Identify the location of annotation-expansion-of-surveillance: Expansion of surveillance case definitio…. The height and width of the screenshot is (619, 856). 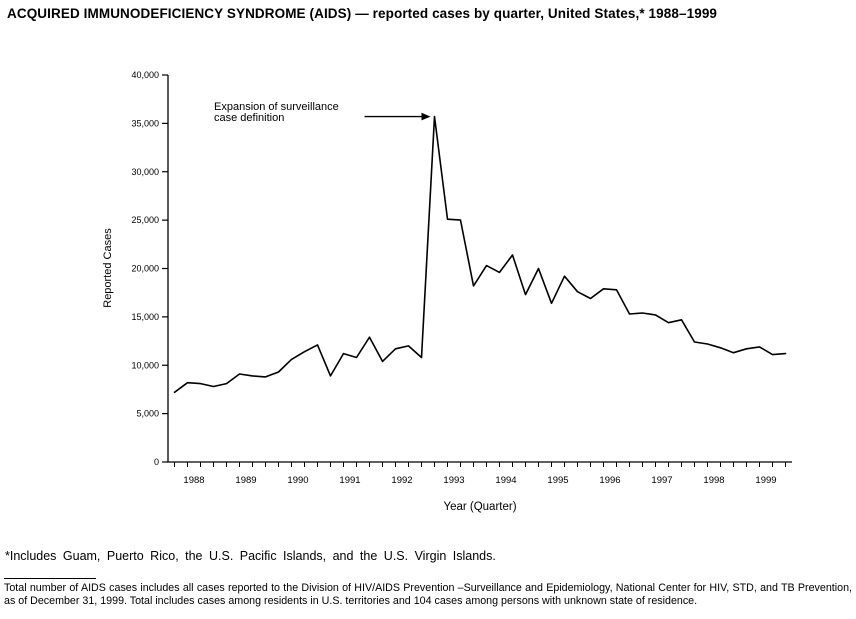
(276, 112).